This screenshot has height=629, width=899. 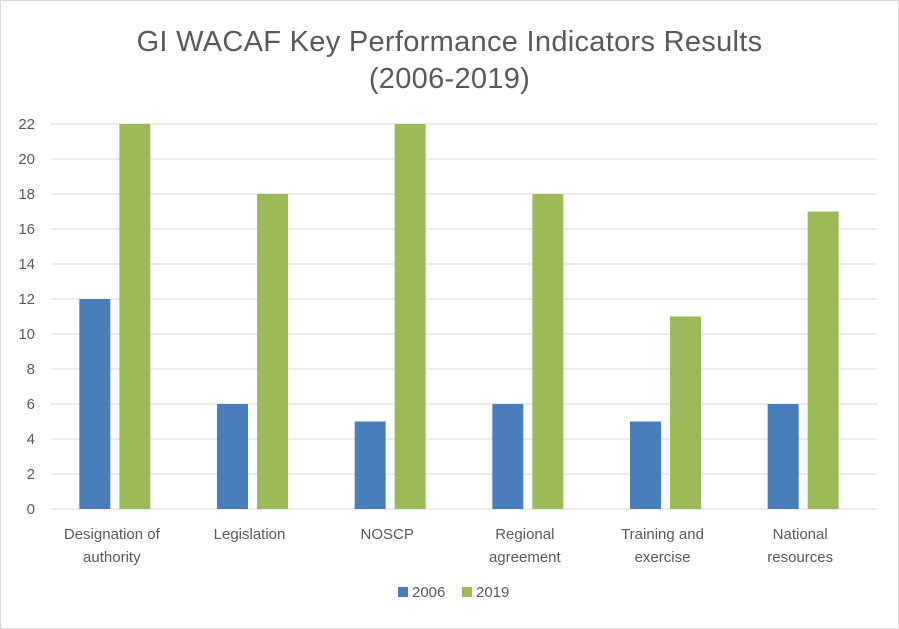 What do you see at coordinates (31, 509) in the screenshot?
I see `y-tick-label: 0` at bounding box center [31, 509].